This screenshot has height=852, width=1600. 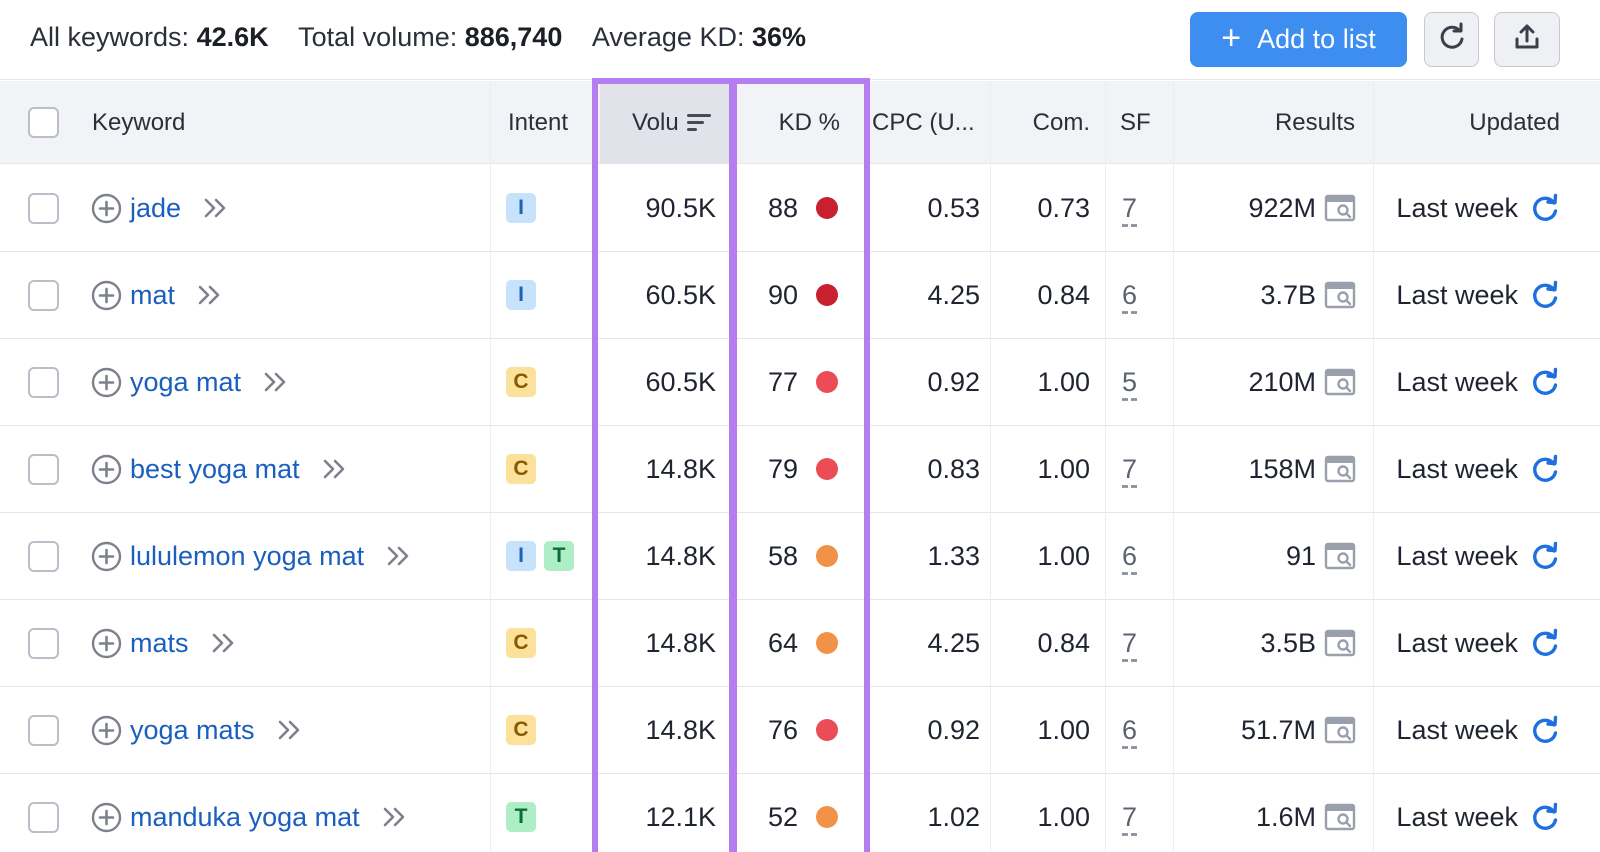 What do you see at coordinates (680, 816) in the screenshot?
I see `volume-cell: 12.1K` at bounding box center [680, 816].